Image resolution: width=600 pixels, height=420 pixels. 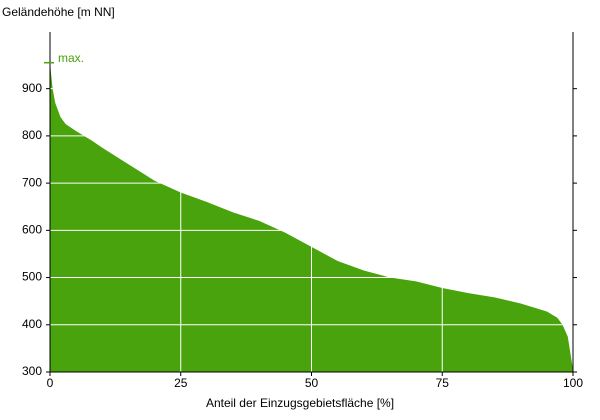 What do you see at coordinates (71, 58) in the screenshot?
I see `max-label: max.` at bounding box center [71, 58].